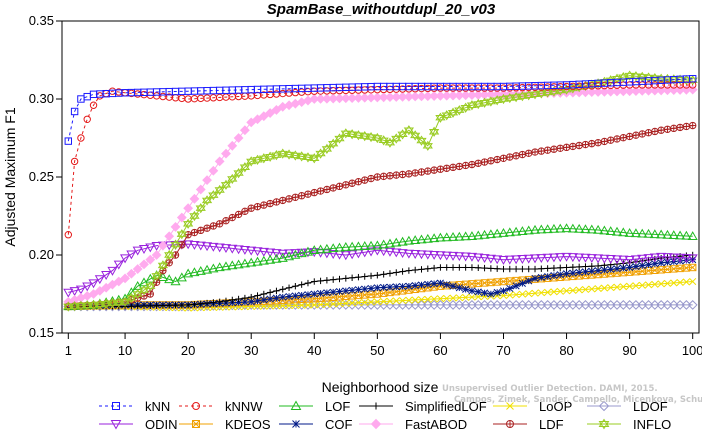 This screenshot has height=434, width=702. Describe the element at coordinates (45, 176) in the screenshot. I see `y-axis: 0.15 0.20 0.25 0.30 0.35` at that location.